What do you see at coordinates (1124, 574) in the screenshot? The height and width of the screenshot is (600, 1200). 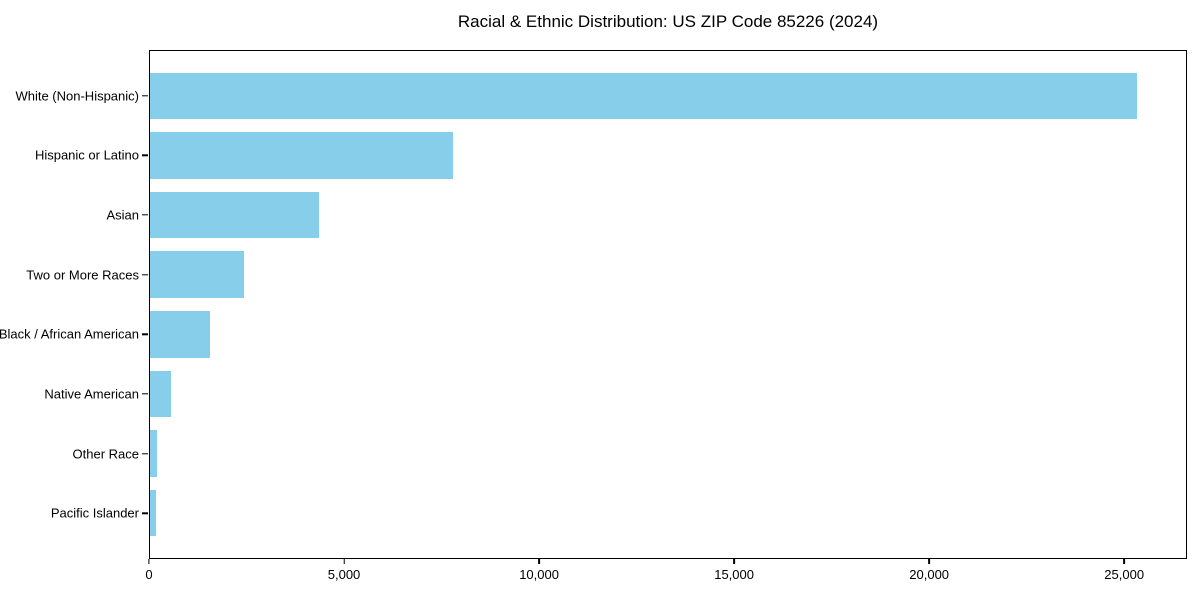 I see `x-tick-label: 25,000` at bounding box center [1124, 574].